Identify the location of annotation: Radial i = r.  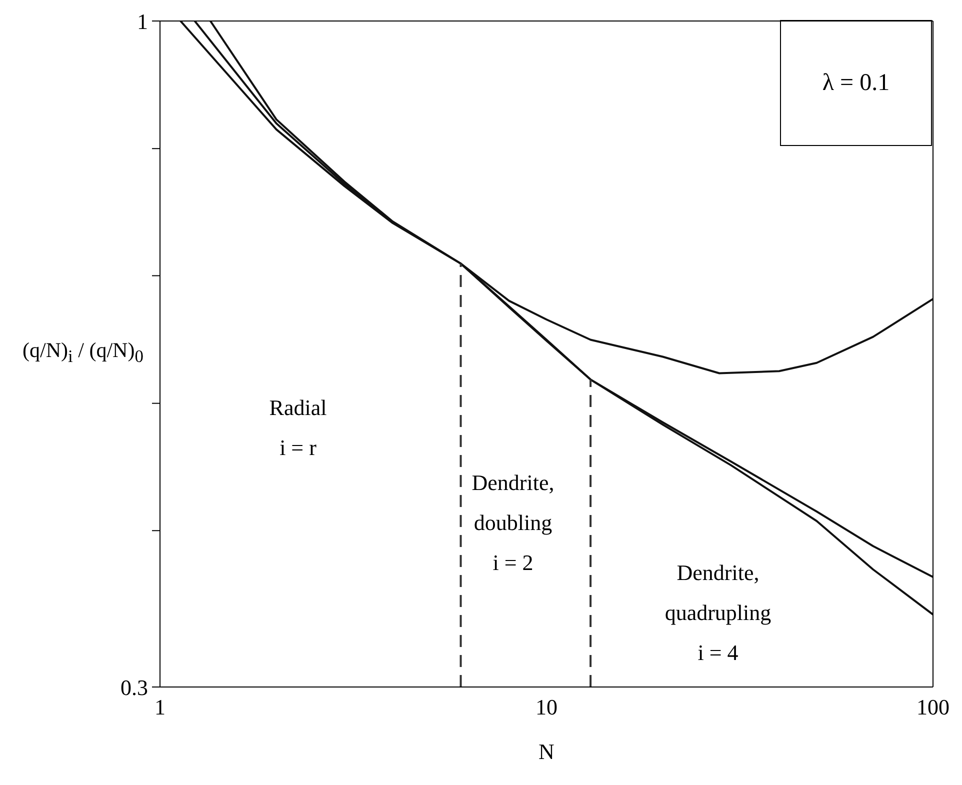
(298, 428).